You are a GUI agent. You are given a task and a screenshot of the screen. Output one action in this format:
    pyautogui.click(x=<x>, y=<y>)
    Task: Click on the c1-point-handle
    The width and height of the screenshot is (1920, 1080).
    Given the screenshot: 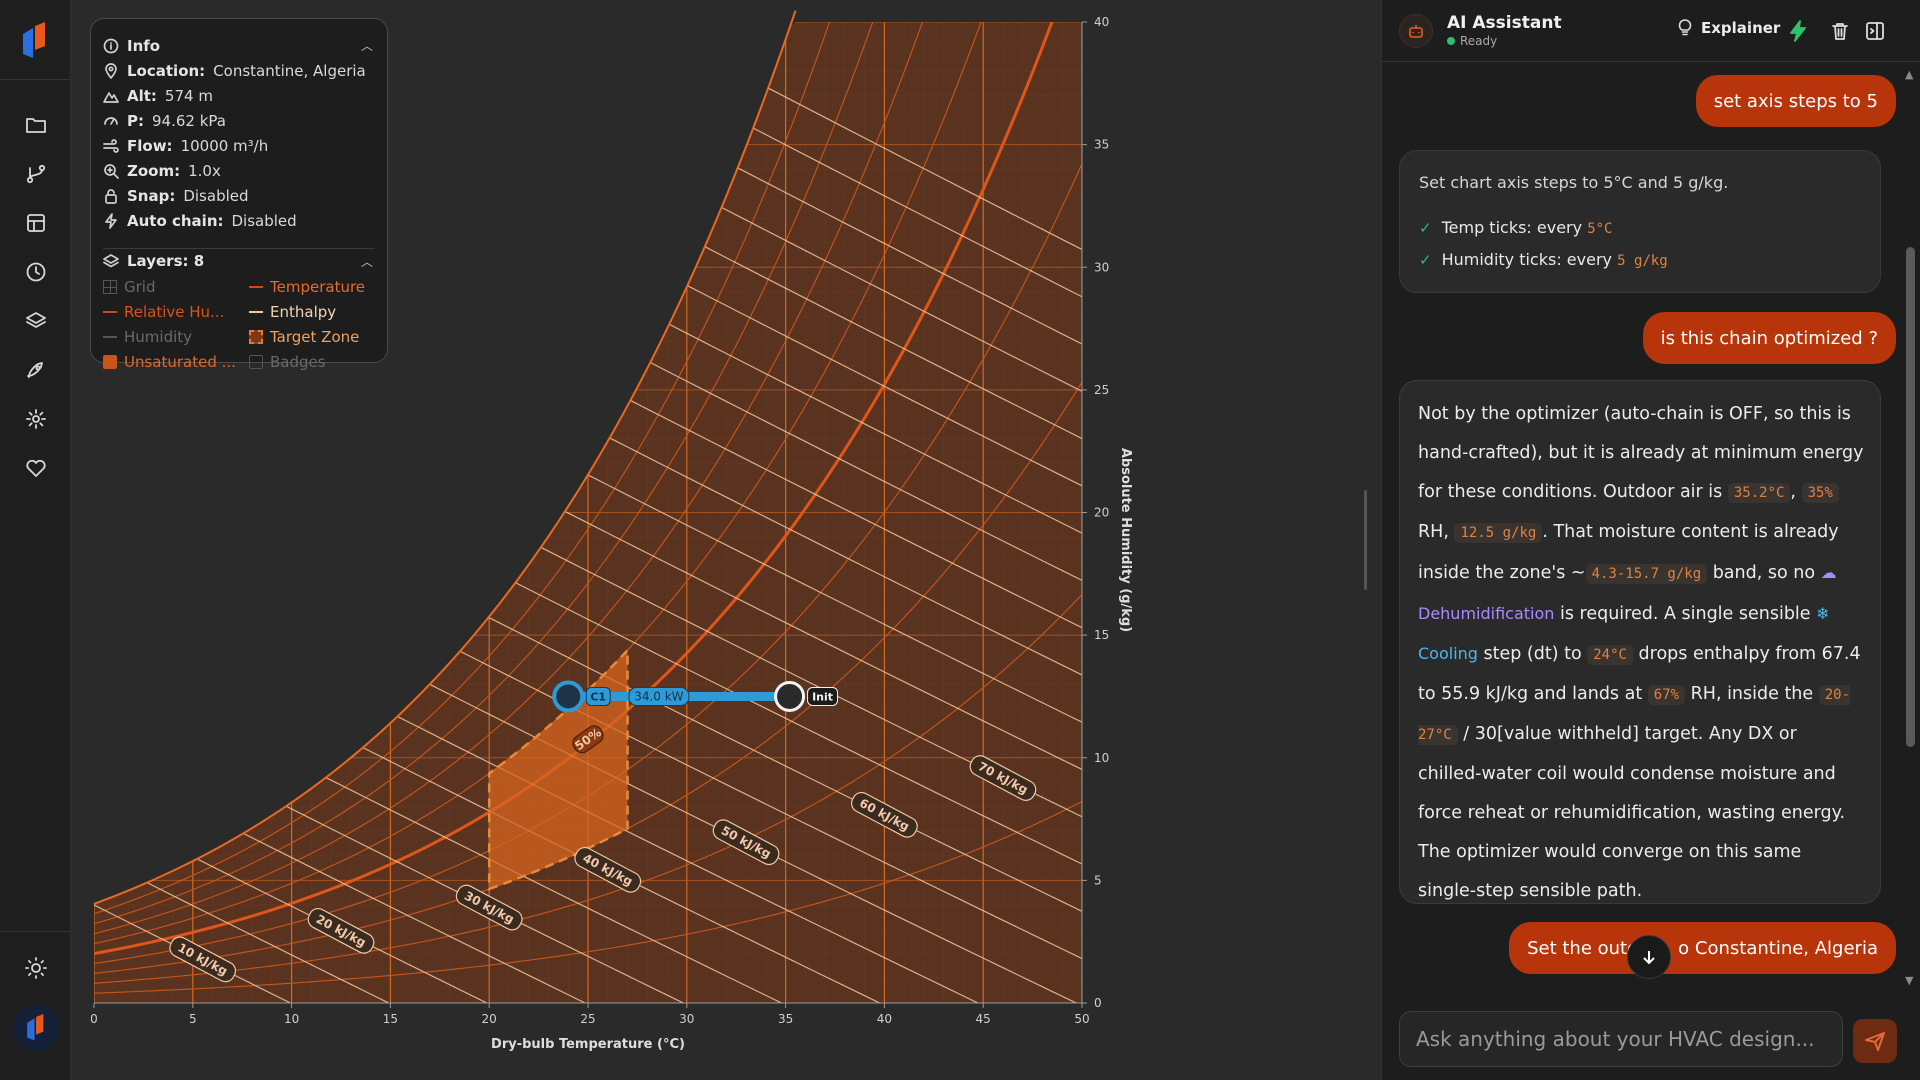 What is the action you would take?
    pyautogui.click(x=568, y=696)
    